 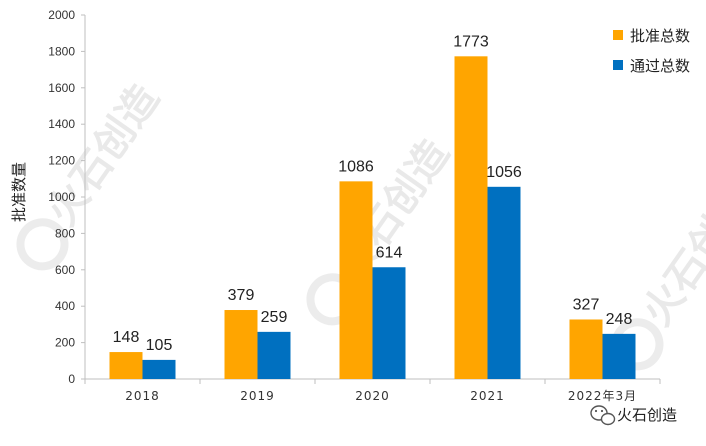 What do you see at coordinates (126, 337) in the screenshot?
I see `data-label: 148` at bounding box center [126, 337].